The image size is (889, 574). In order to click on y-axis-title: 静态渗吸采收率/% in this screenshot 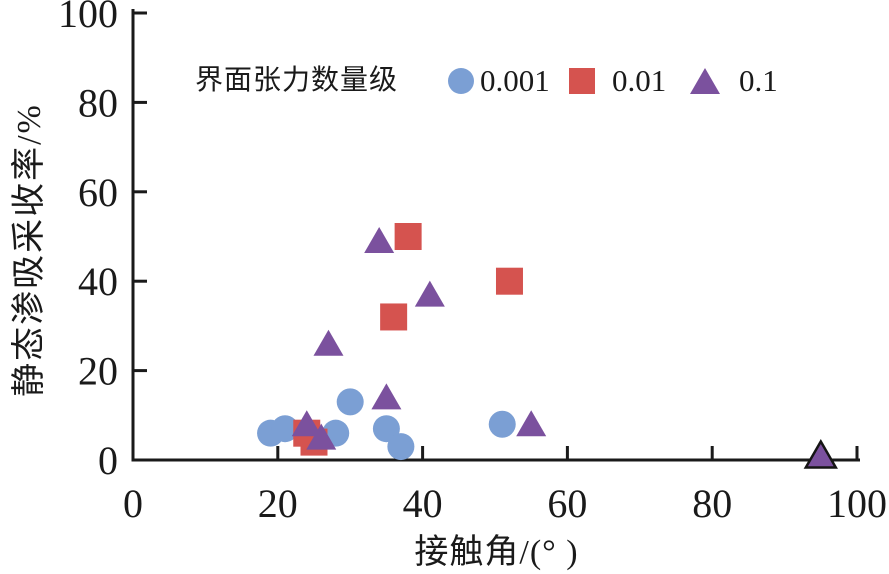, I will do `click(29, 250)`.